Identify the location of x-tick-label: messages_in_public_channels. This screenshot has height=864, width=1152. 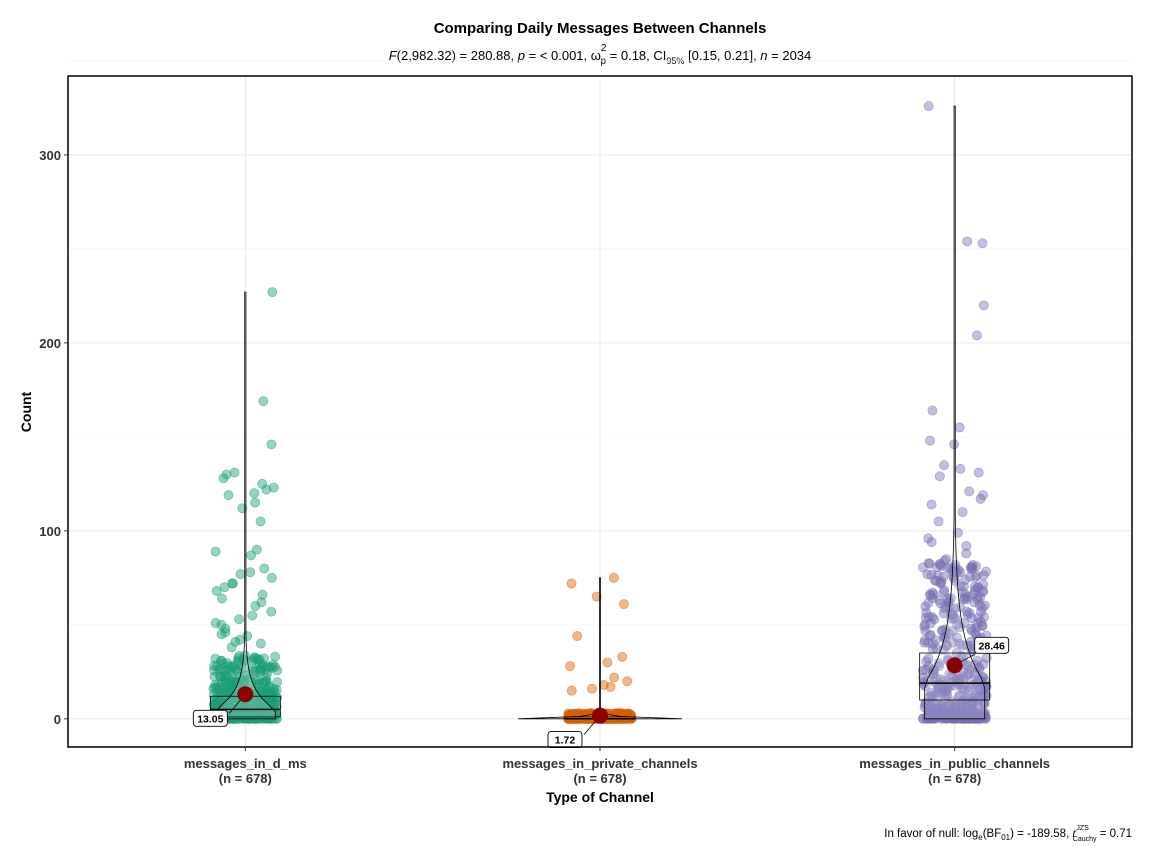
(954, 763).